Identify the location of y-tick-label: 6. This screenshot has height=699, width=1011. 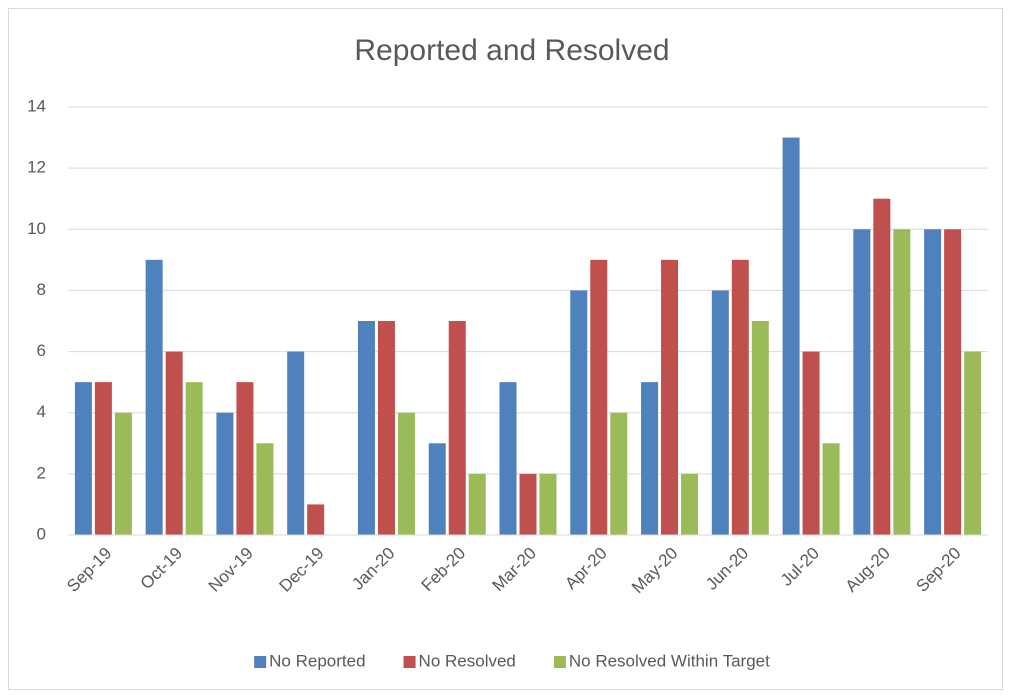
(41, 350).